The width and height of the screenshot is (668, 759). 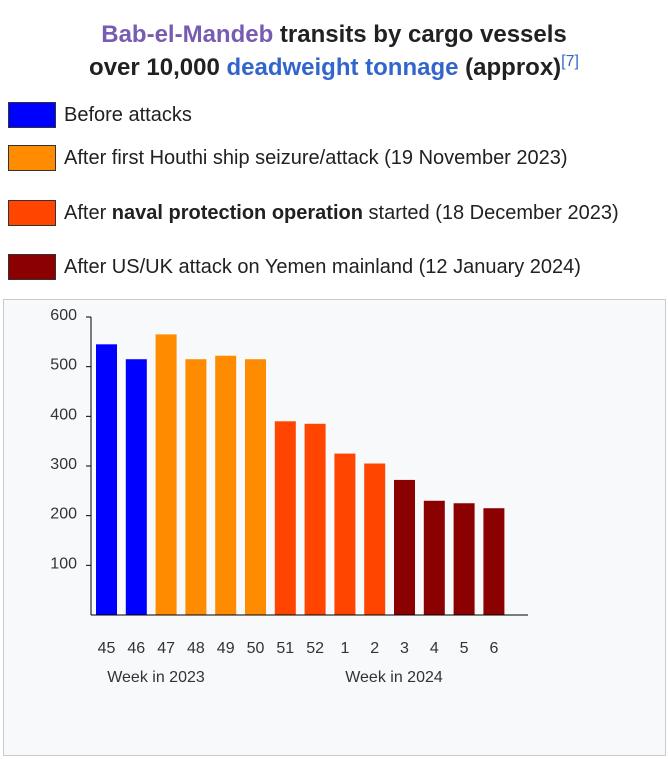 I want to click on x-tick-label: 4, so click(x=434, y=648).